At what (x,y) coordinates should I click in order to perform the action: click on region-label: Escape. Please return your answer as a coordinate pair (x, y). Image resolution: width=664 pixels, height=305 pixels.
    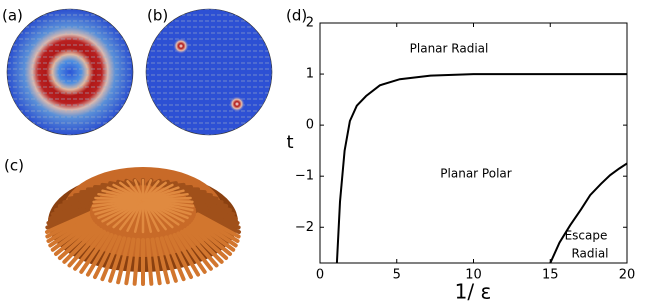
    Looking at the image, I should click on (586, 236).